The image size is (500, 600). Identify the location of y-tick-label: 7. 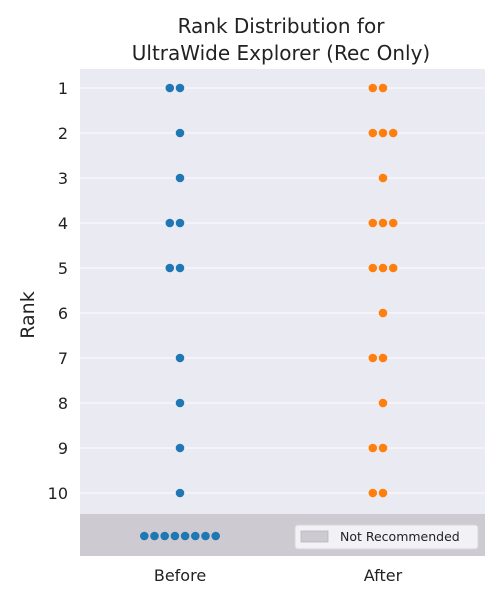
(63, 358).